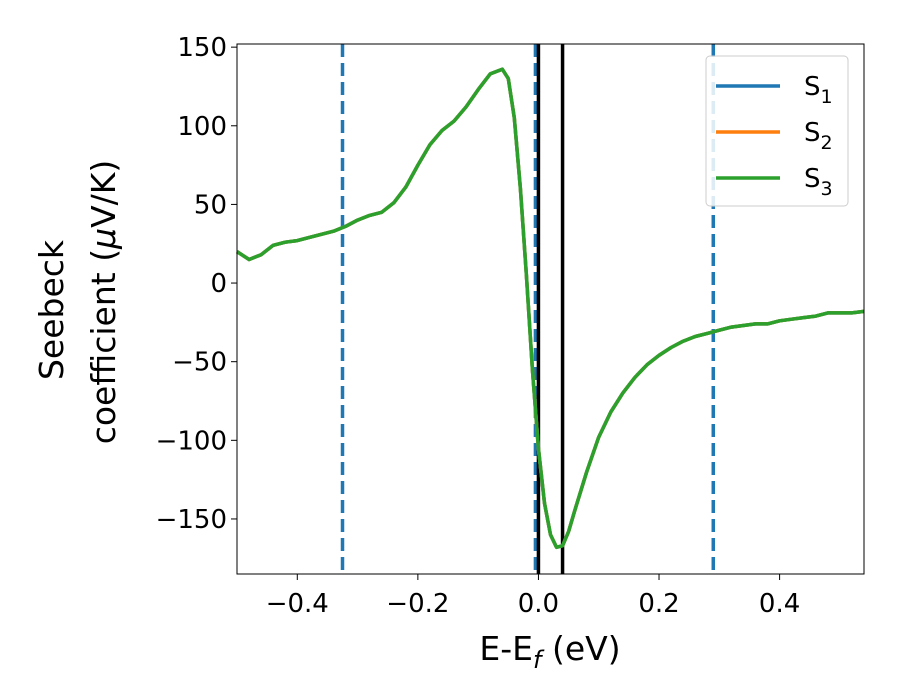 The width and height of the screenshot is (900, 700). Describe the element at coordinates (51, 309) in the screenshot. I see `y-axis-title-line1: Seebeck` at that location.